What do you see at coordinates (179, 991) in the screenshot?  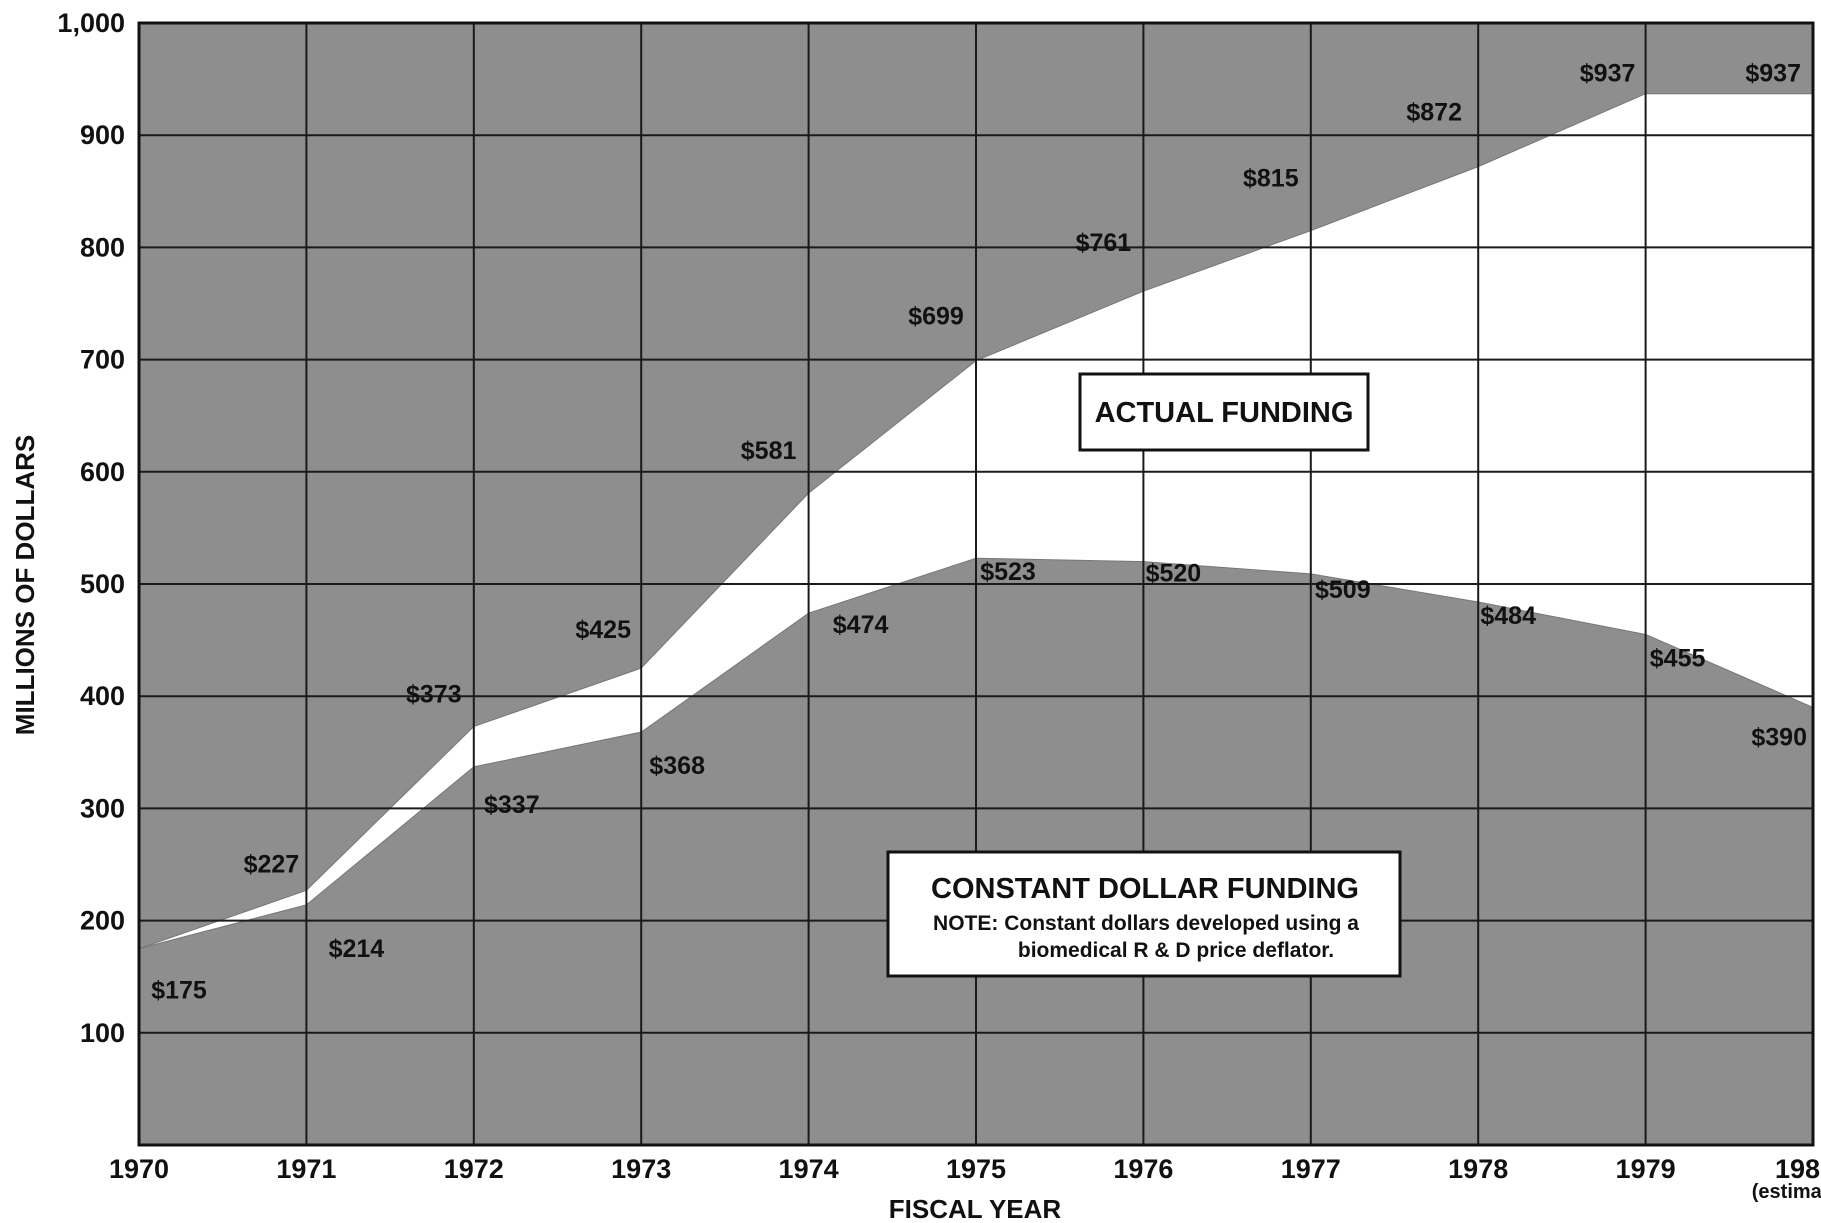 I see `constant-value-label: $175` at bounding box center [179, 991].